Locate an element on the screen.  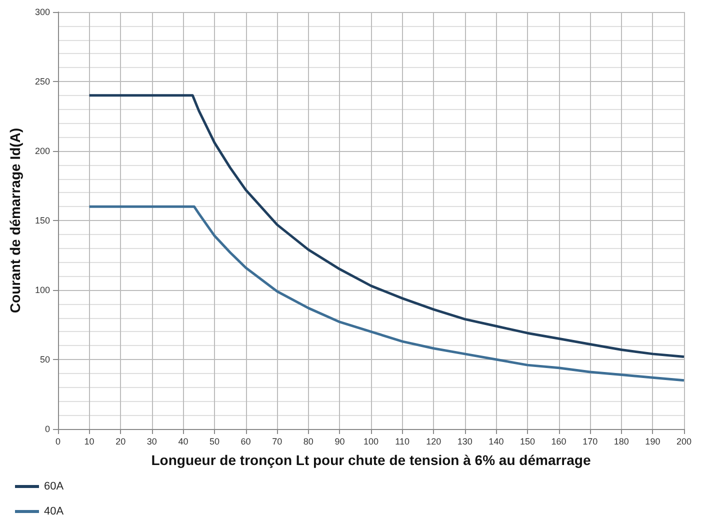
x-tick-label: 0 is located at coordinates (58, 441).